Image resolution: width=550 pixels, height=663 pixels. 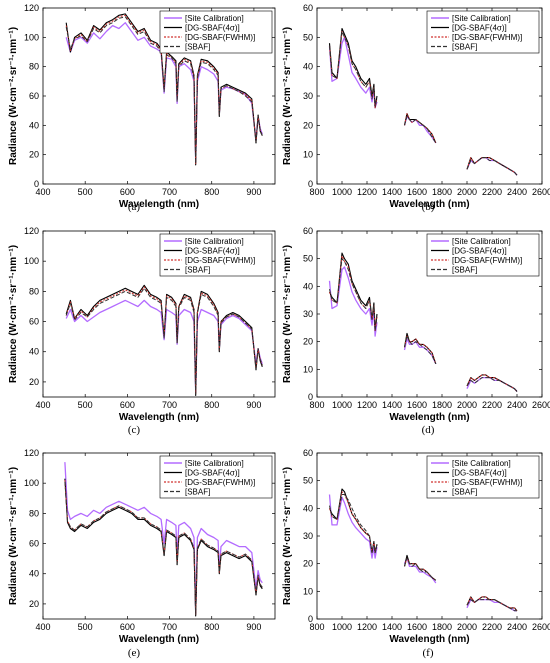 What do you see at coordinates (308, 314) in the screenshot?
I see `y-tick-label: 30` at bounding box center [308, 314].